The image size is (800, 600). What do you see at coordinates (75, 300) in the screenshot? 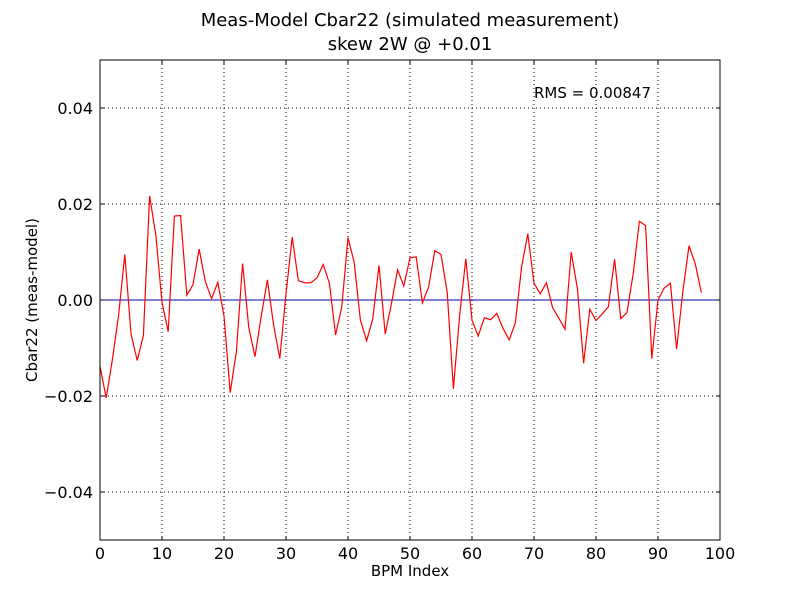
I see `y-tick-label: 0.00` at bounding box center [75, 300].